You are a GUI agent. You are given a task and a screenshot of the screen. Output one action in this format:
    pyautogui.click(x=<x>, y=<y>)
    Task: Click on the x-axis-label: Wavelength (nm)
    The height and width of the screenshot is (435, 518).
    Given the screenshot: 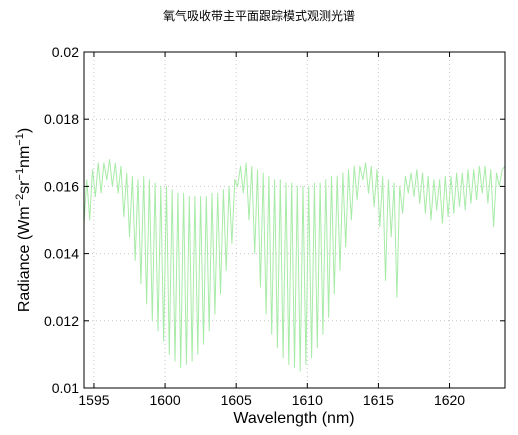 What is the action you would take?
    pyautogui.click(x=293, y=418)
    